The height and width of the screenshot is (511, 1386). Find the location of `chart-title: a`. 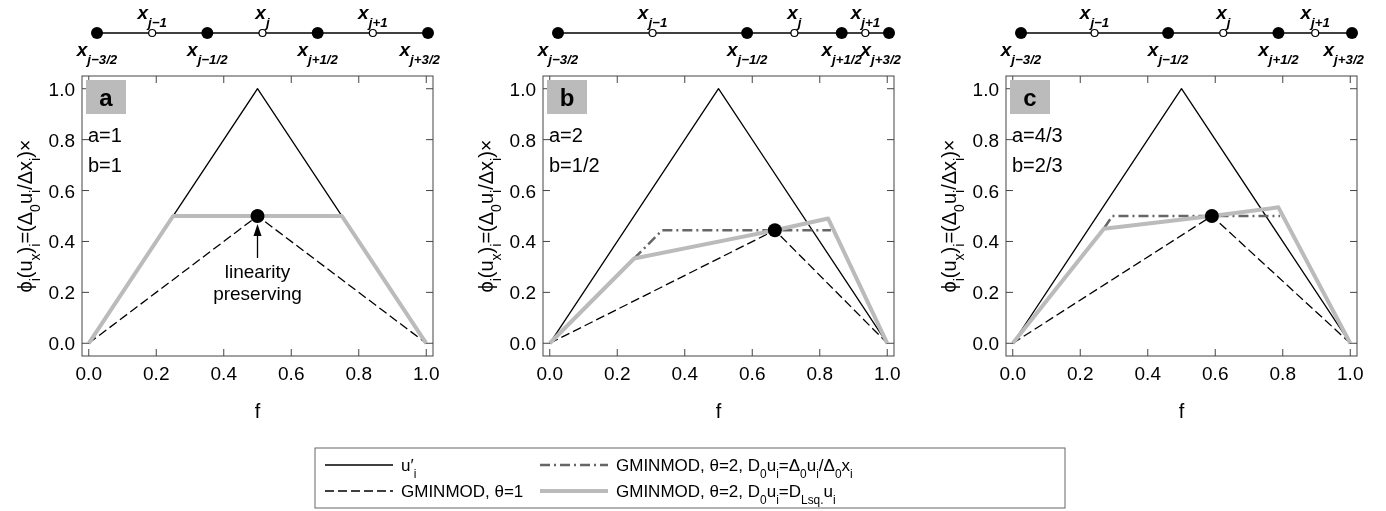

chart-title: a is located at coordinates (106, 97).